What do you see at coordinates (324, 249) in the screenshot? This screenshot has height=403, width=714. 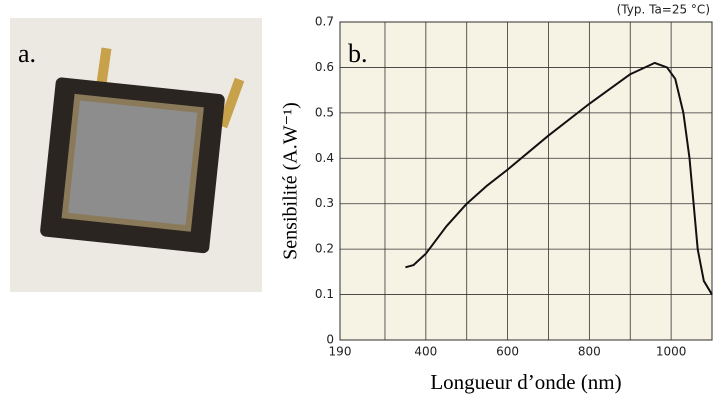 I see `y-tick-label: 0.2` at bounding box center [324, 249].